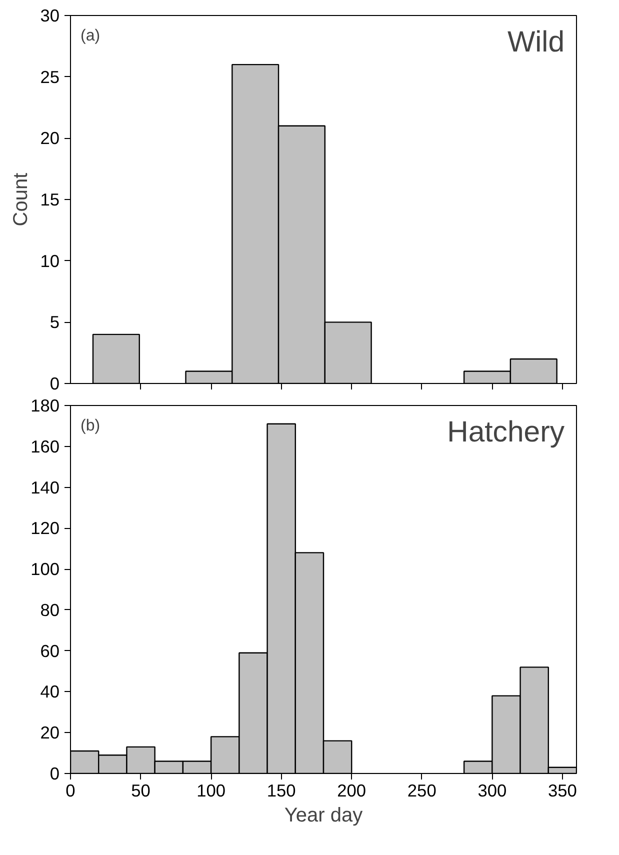 Image resolution: width=619 pixels, height=855 pixels. What do you see at coordinates (90, 426) in the screenshot?
I see `annotation: (b)` at bounding box center [90, 426].